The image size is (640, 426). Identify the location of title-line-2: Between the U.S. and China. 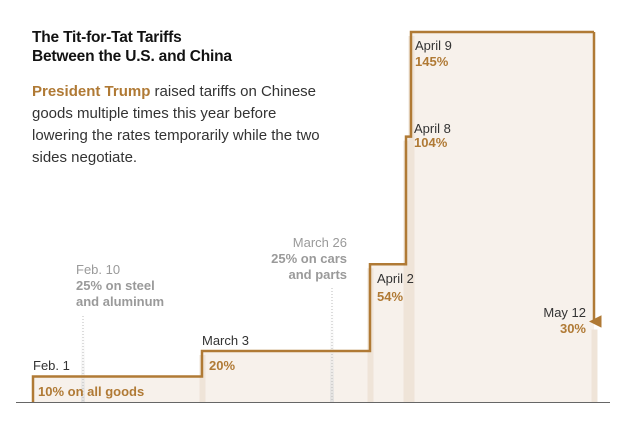
(132, 56).